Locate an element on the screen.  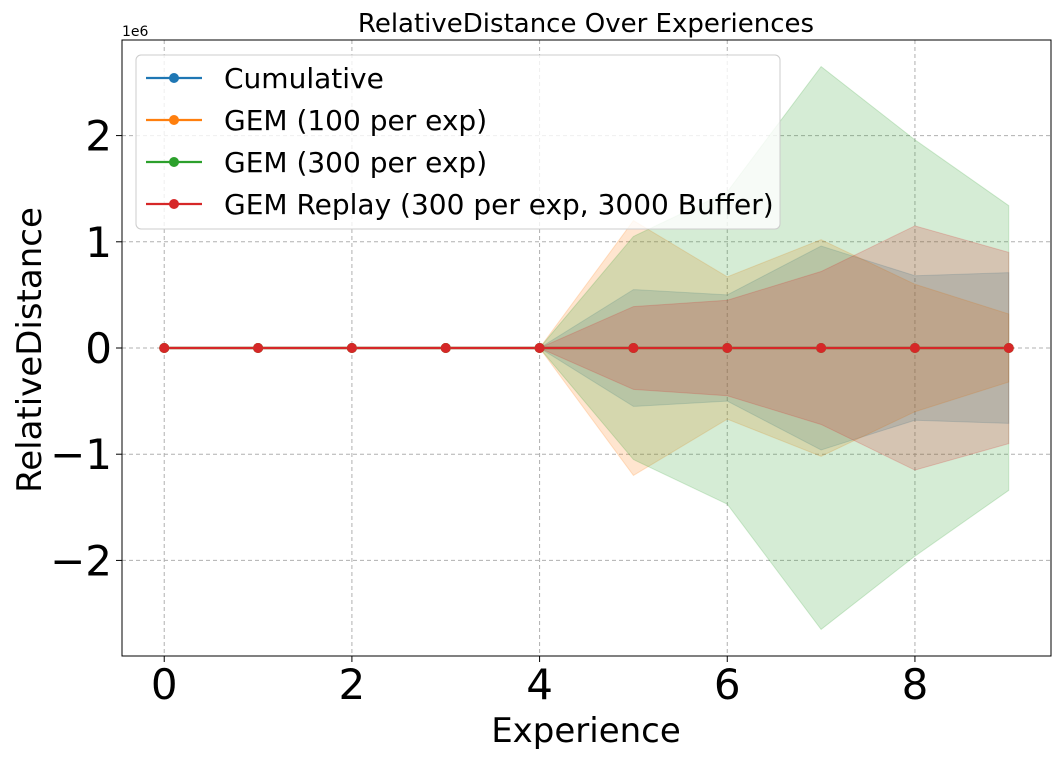
y-tick-label: −1 is located at coordinates (81, 454).